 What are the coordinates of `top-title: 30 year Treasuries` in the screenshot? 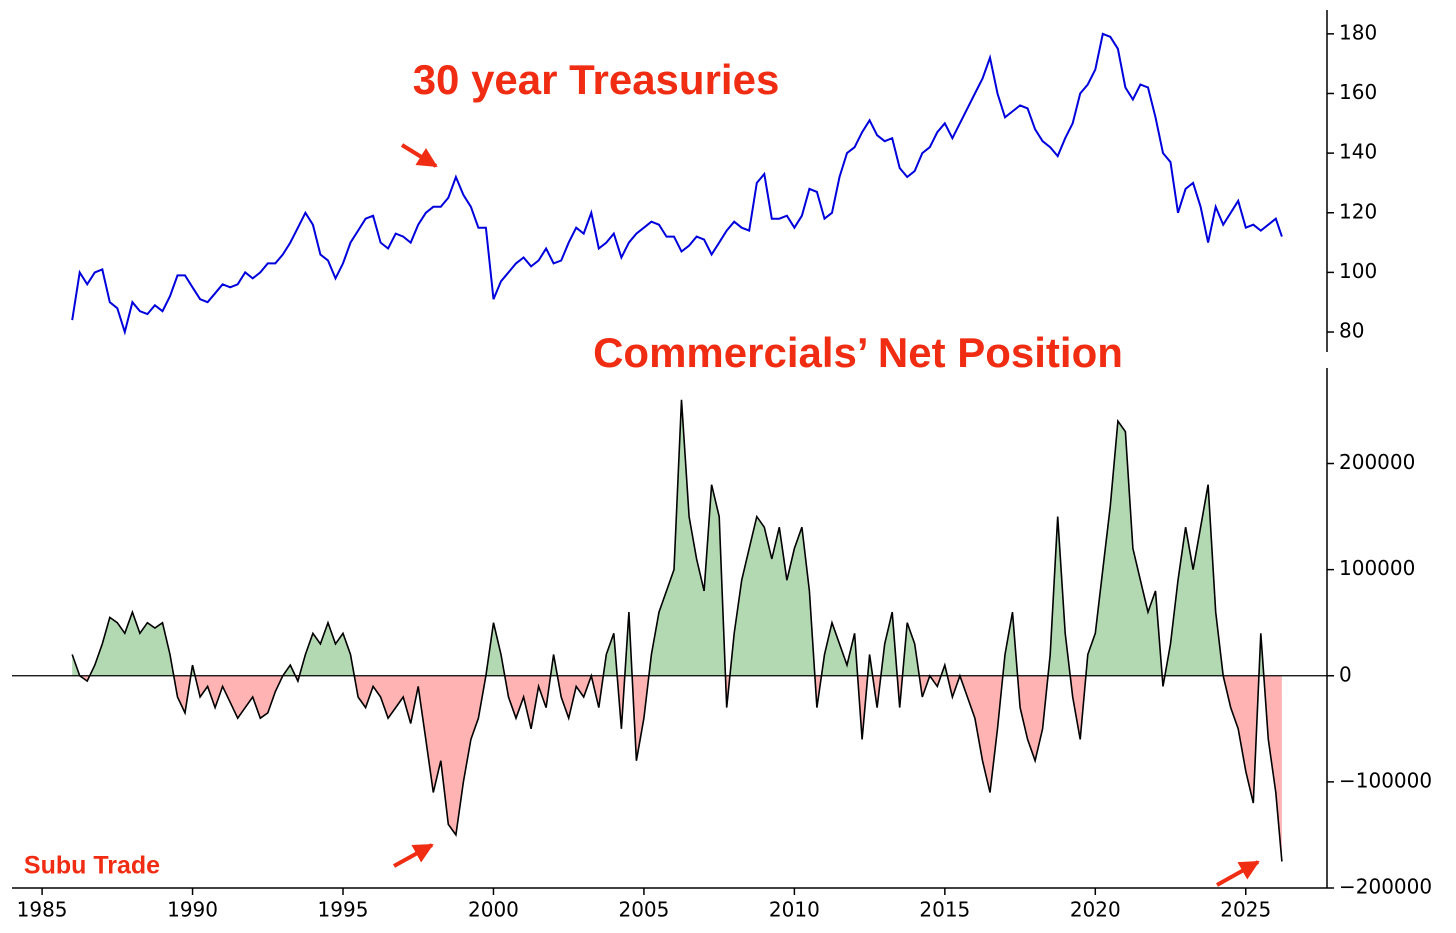 It's located at (596, 79).